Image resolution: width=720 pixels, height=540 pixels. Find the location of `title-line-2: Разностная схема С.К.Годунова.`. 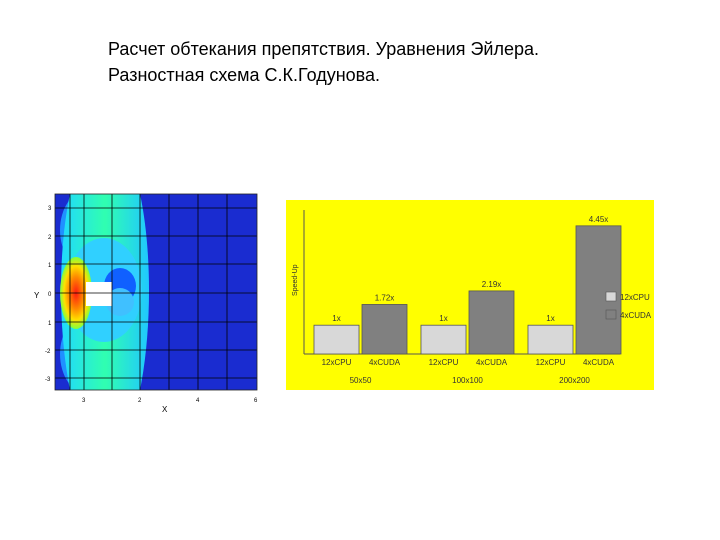

title-line-2: Разностная схема С.К.Годунова. is located at coordinates (244, 75).